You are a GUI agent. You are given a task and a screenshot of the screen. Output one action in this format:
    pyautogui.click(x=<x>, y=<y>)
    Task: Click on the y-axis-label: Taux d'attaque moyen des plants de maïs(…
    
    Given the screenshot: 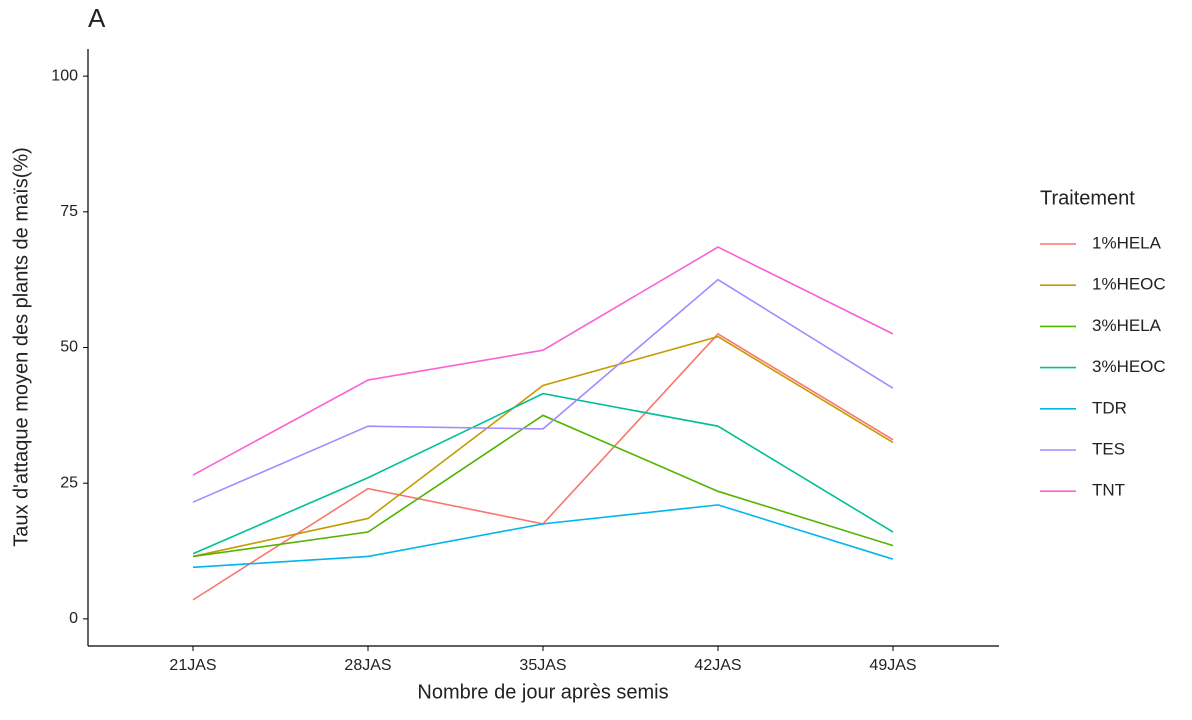 What is the action you would take?
    pyautogui.click(x=21, y=347)
    